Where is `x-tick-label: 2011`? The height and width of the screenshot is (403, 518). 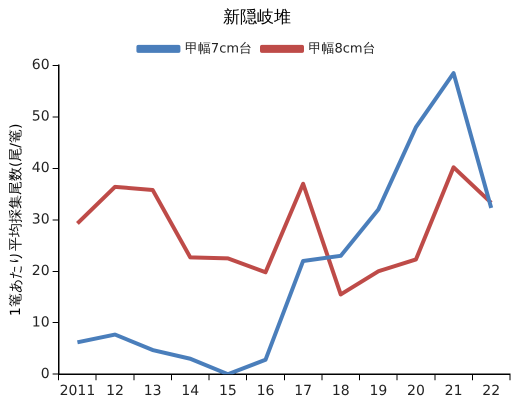
x-tick-label: 2011 is located at coordinates (78, 391).